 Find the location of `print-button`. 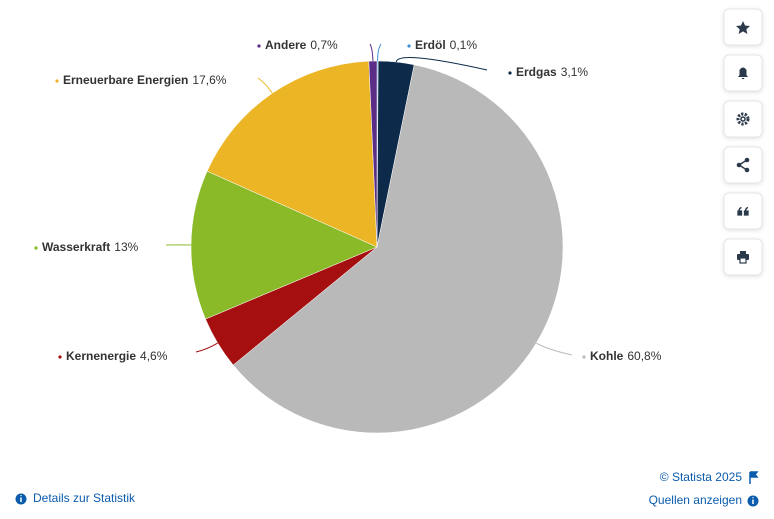

print-button is located at coordinates (743, 257).